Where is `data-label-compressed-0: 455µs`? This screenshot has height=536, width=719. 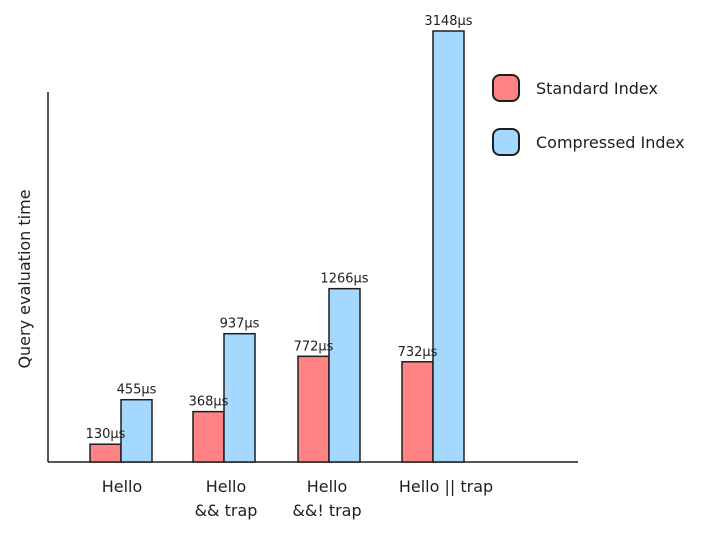
data-label-compressed-0: 455µs is located at coordinates (137, 390).